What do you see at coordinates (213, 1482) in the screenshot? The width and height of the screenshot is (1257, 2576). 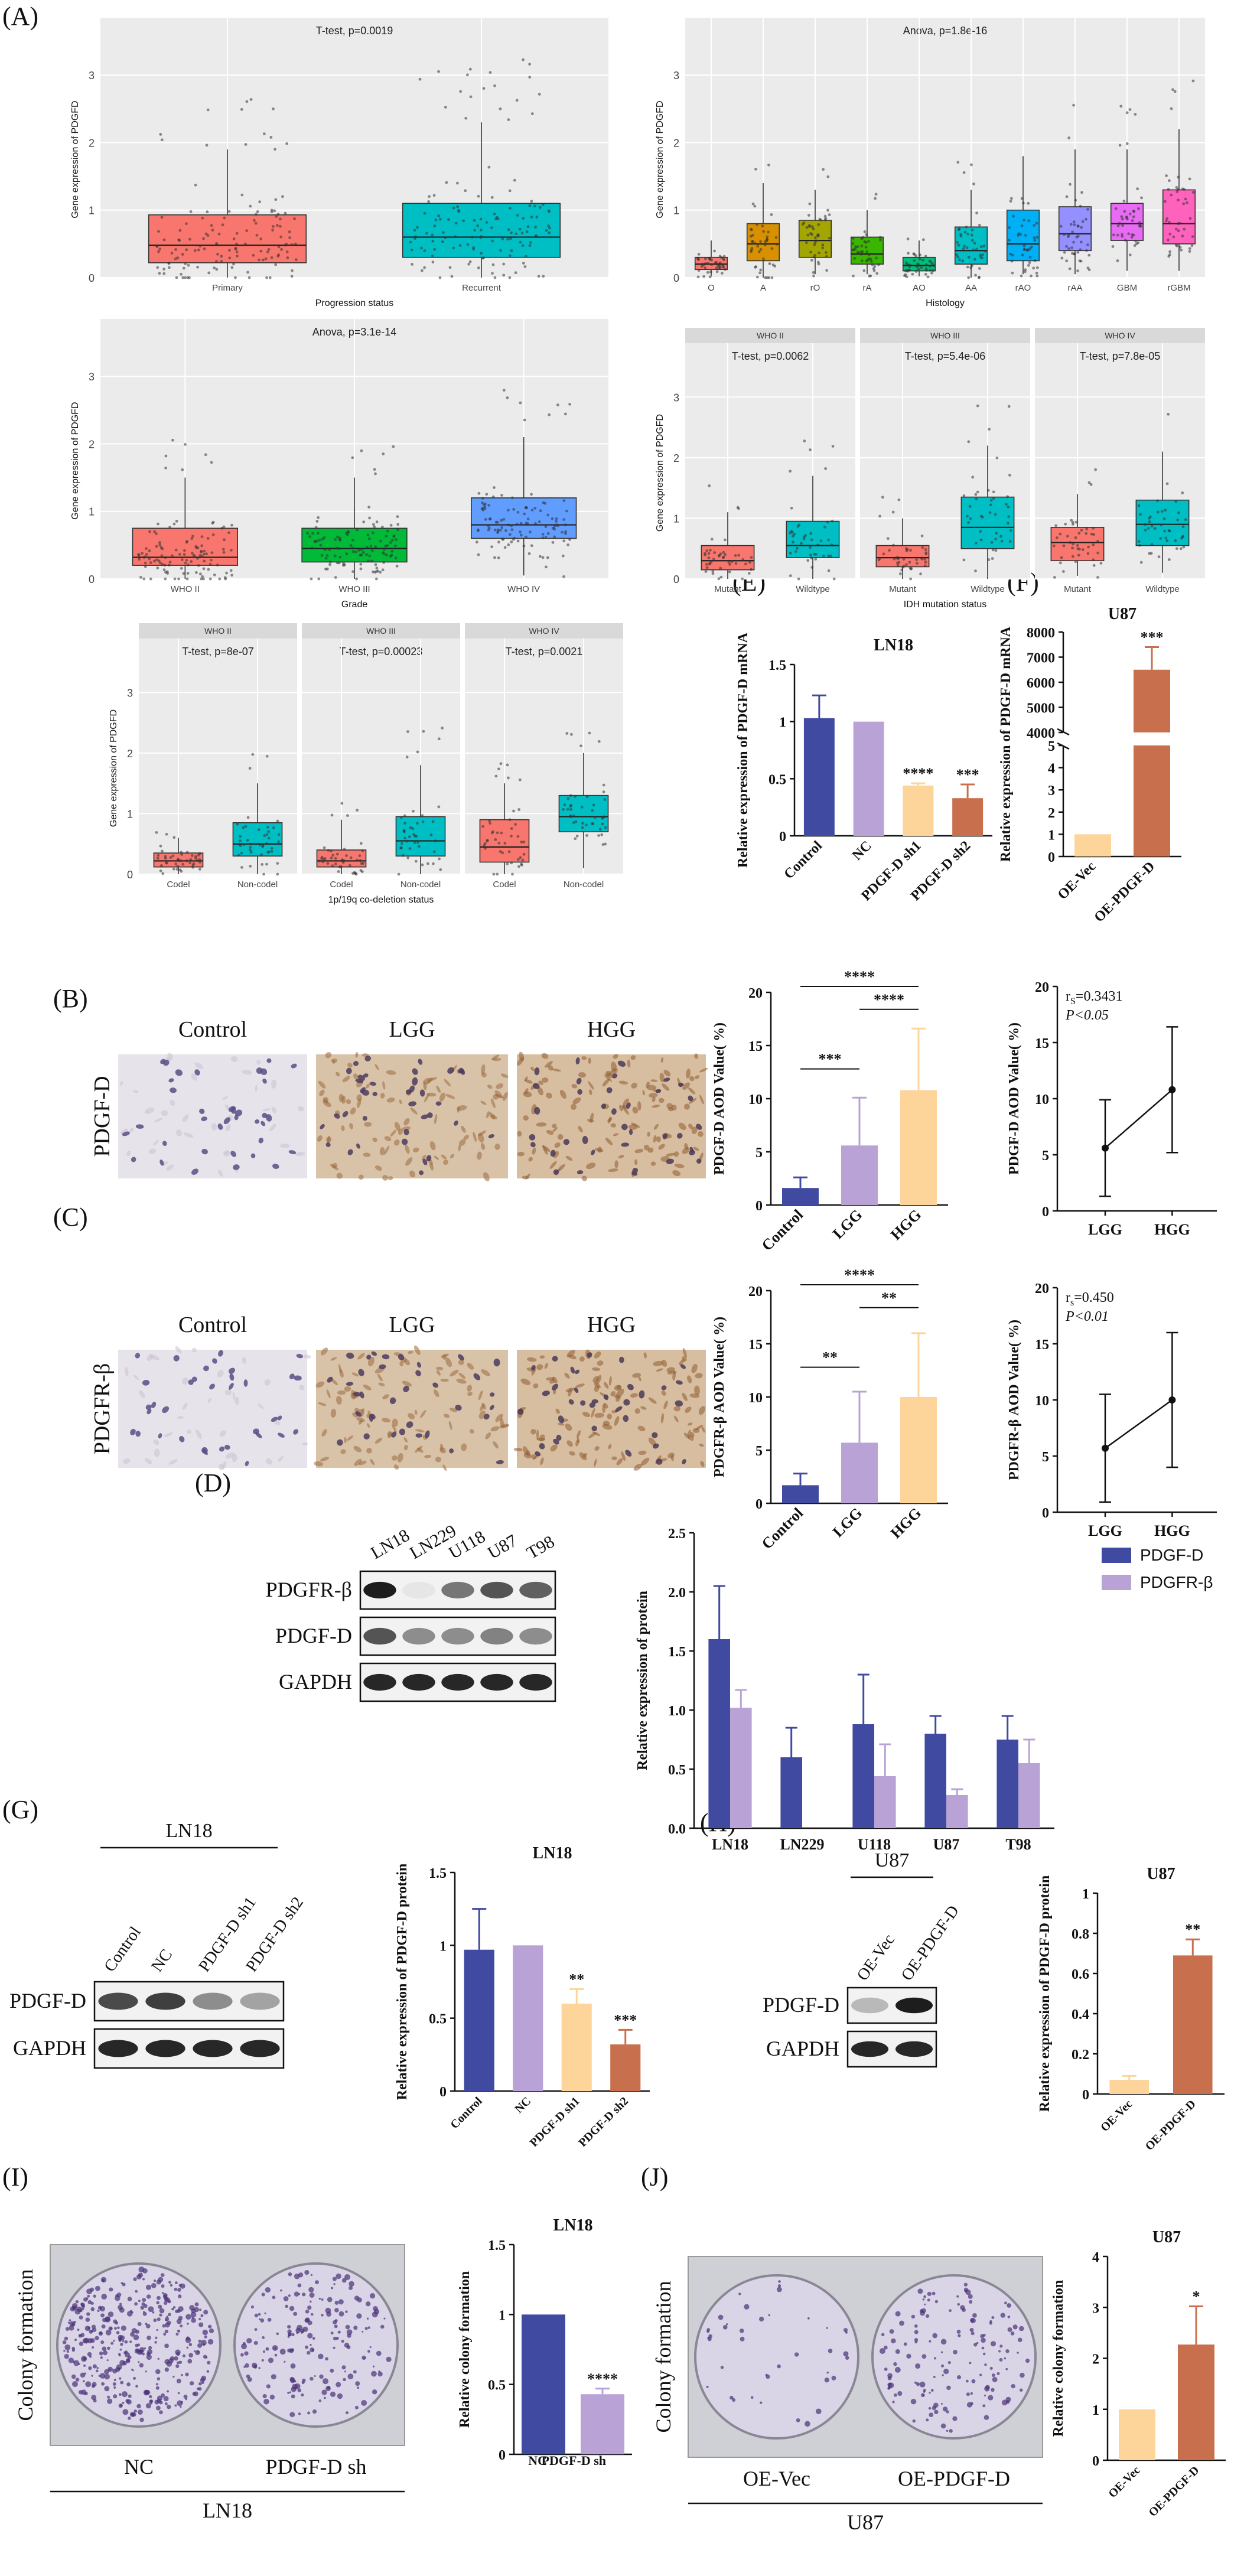 I see `panel-label-D: (D)` at bounding box center [213, 1482].